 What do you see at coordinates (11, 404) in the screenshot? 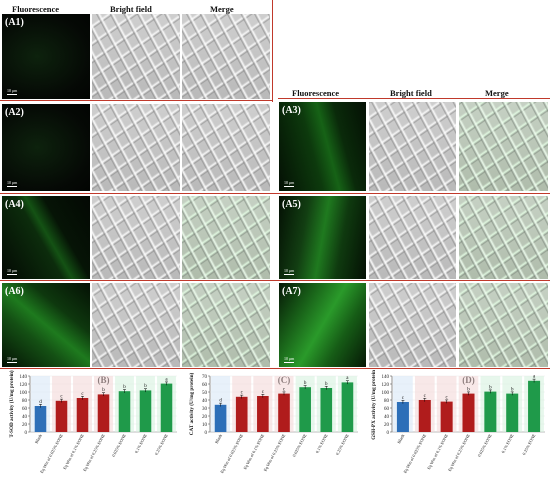
I see `y-axis-label: T-SOD activity (U/mg protein)` at bounding box center [11, 404].